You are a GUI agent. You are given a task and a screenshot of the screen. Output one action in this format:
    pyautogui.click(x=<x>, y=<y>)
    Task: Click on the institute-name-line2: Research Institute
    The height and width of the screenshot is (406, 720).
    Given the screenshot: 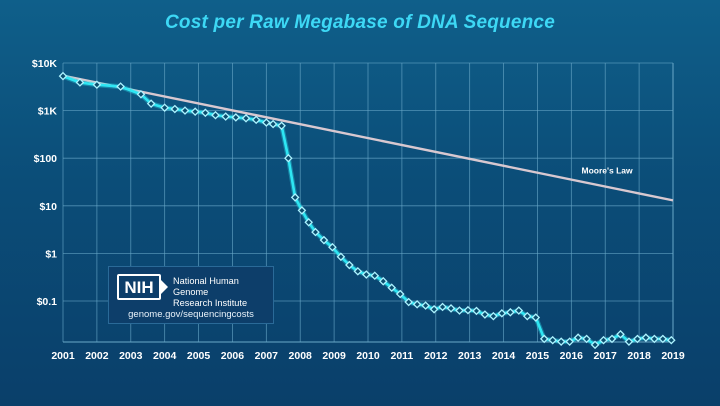 What is the action you would take?
    pyautogui.click(x=210, y=303)
    